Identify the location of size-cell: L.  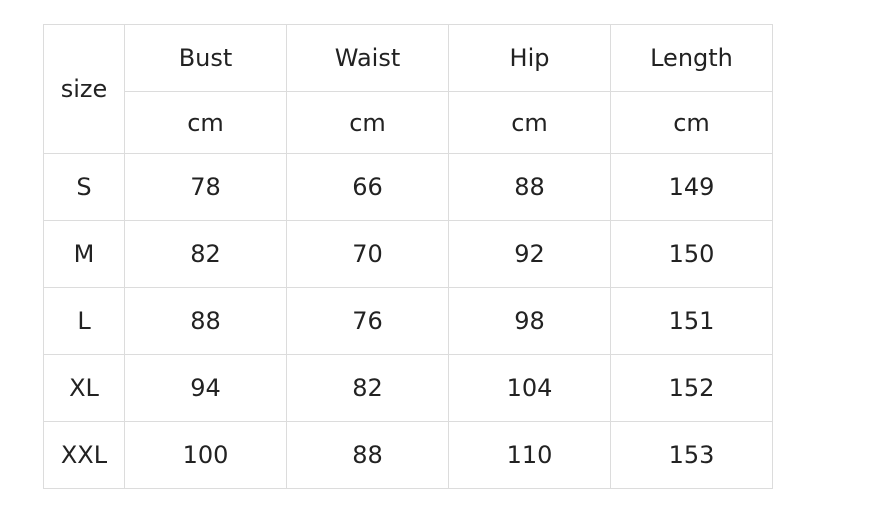
(84, 321).